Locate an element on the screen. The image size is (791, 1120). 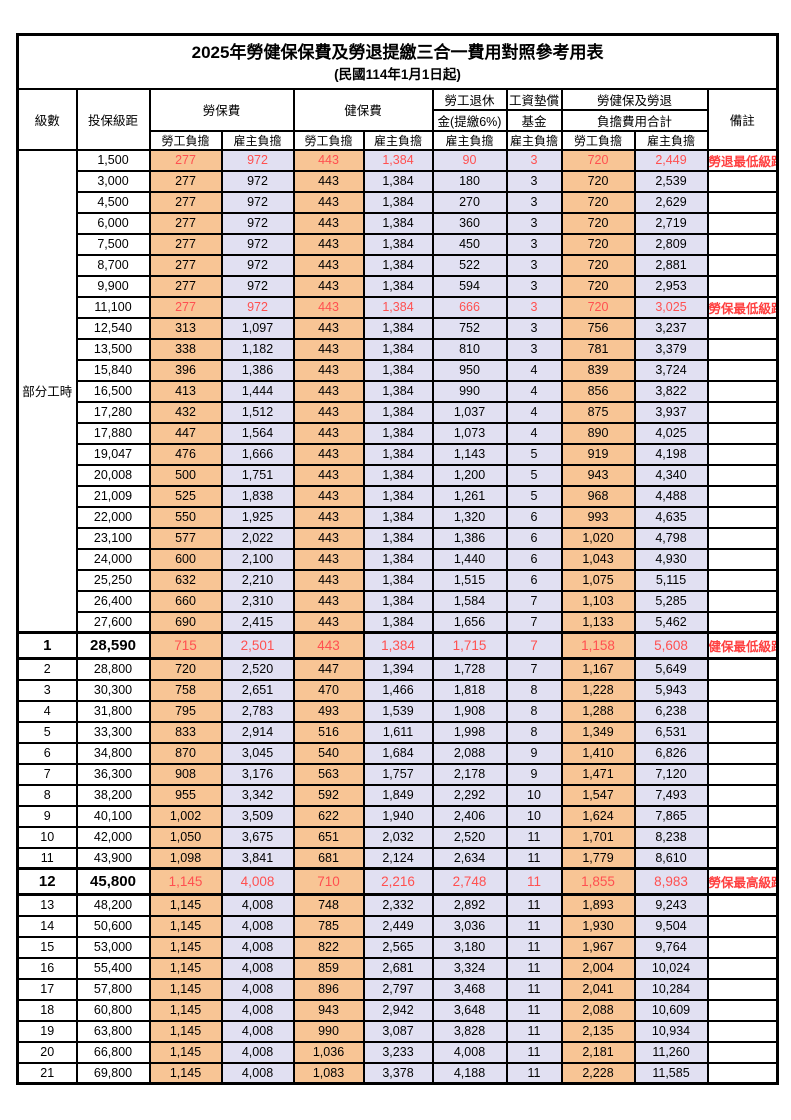
subheader-fund-employer: 雇主負擔 is located at coordinates (534, 140).